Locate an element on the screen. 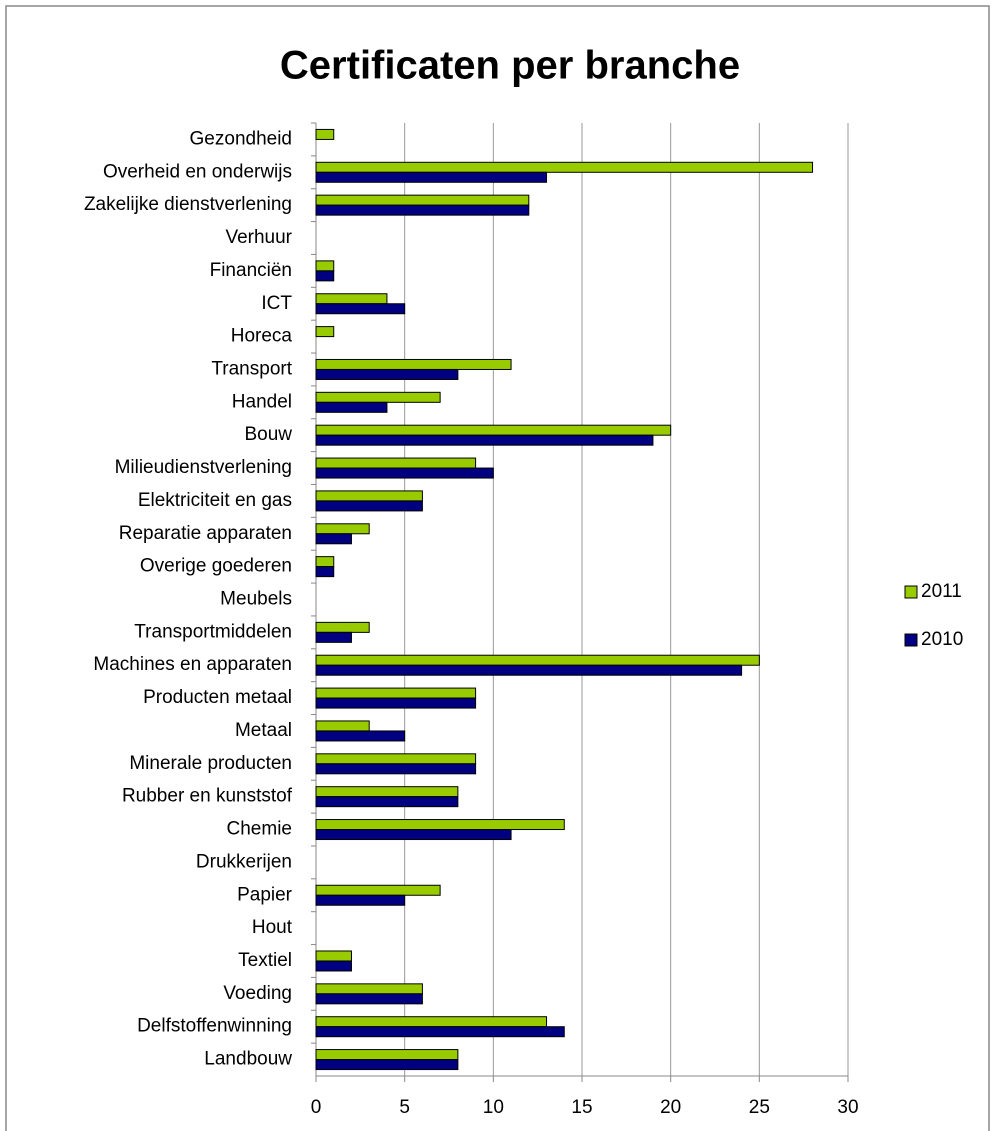 The image size is (995, 1131). y-tick-label: Transportmiddelen is located at coordinates (213, 631).